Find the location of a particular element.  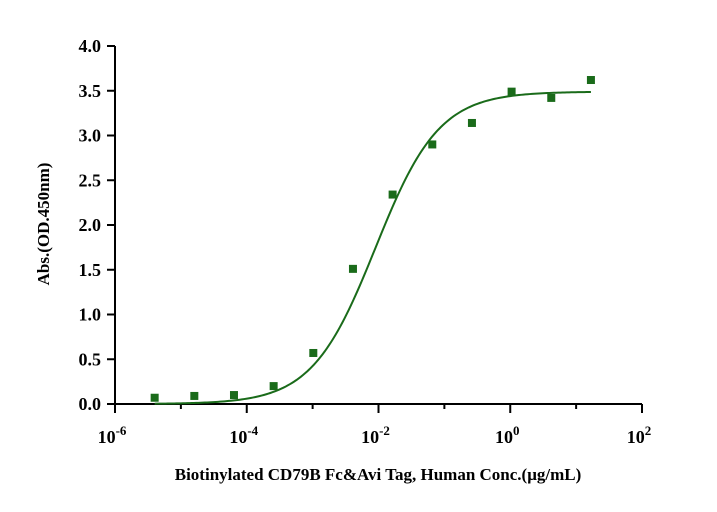

y-axis-title: Abs.(OD.450nm) is located at coordinates (43, 224).